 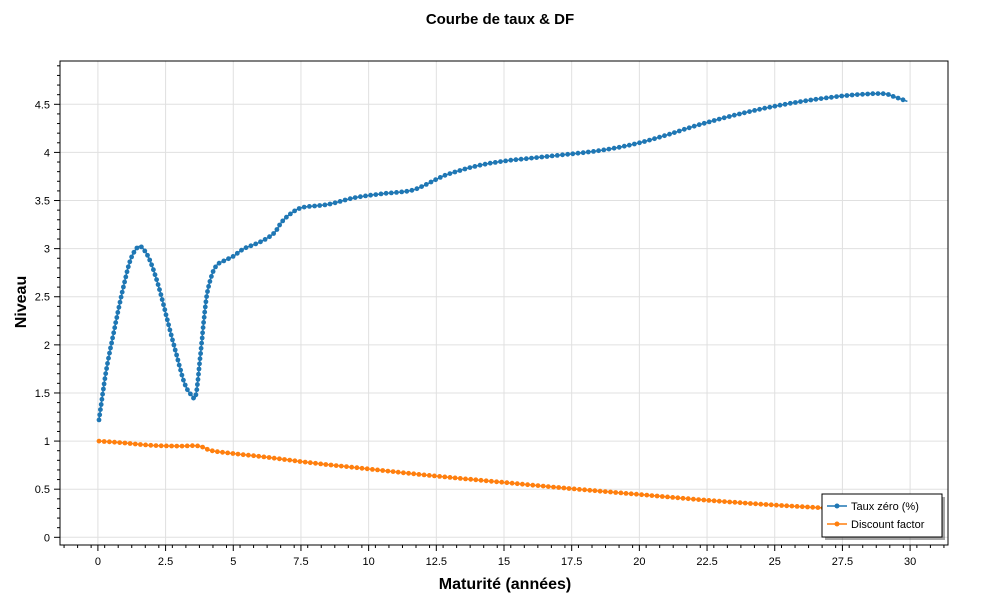 I want to click on y-tick-label: 0, so click(x=47, y=538).